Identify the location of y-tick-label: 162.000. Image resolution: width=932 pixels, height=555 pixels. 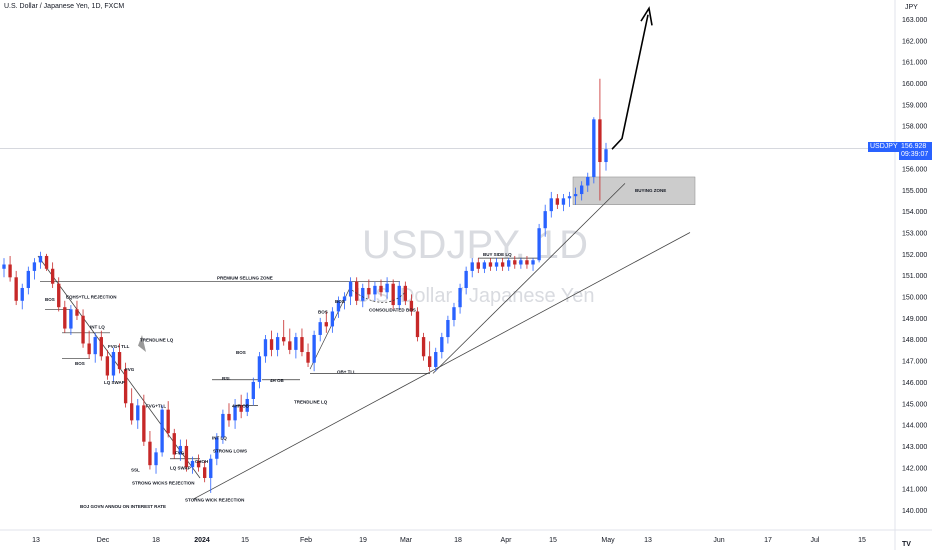
(914, 41).